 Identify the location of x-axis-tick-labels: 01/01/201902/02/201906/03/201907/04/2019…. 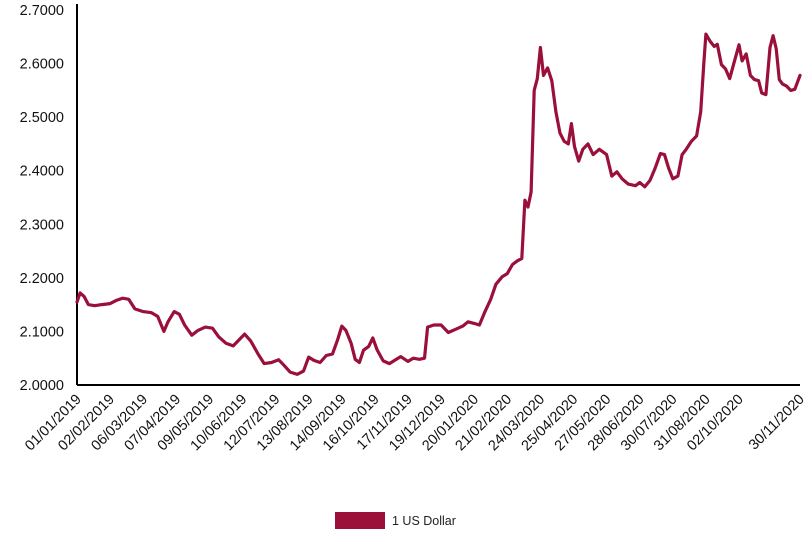
(415, 423).